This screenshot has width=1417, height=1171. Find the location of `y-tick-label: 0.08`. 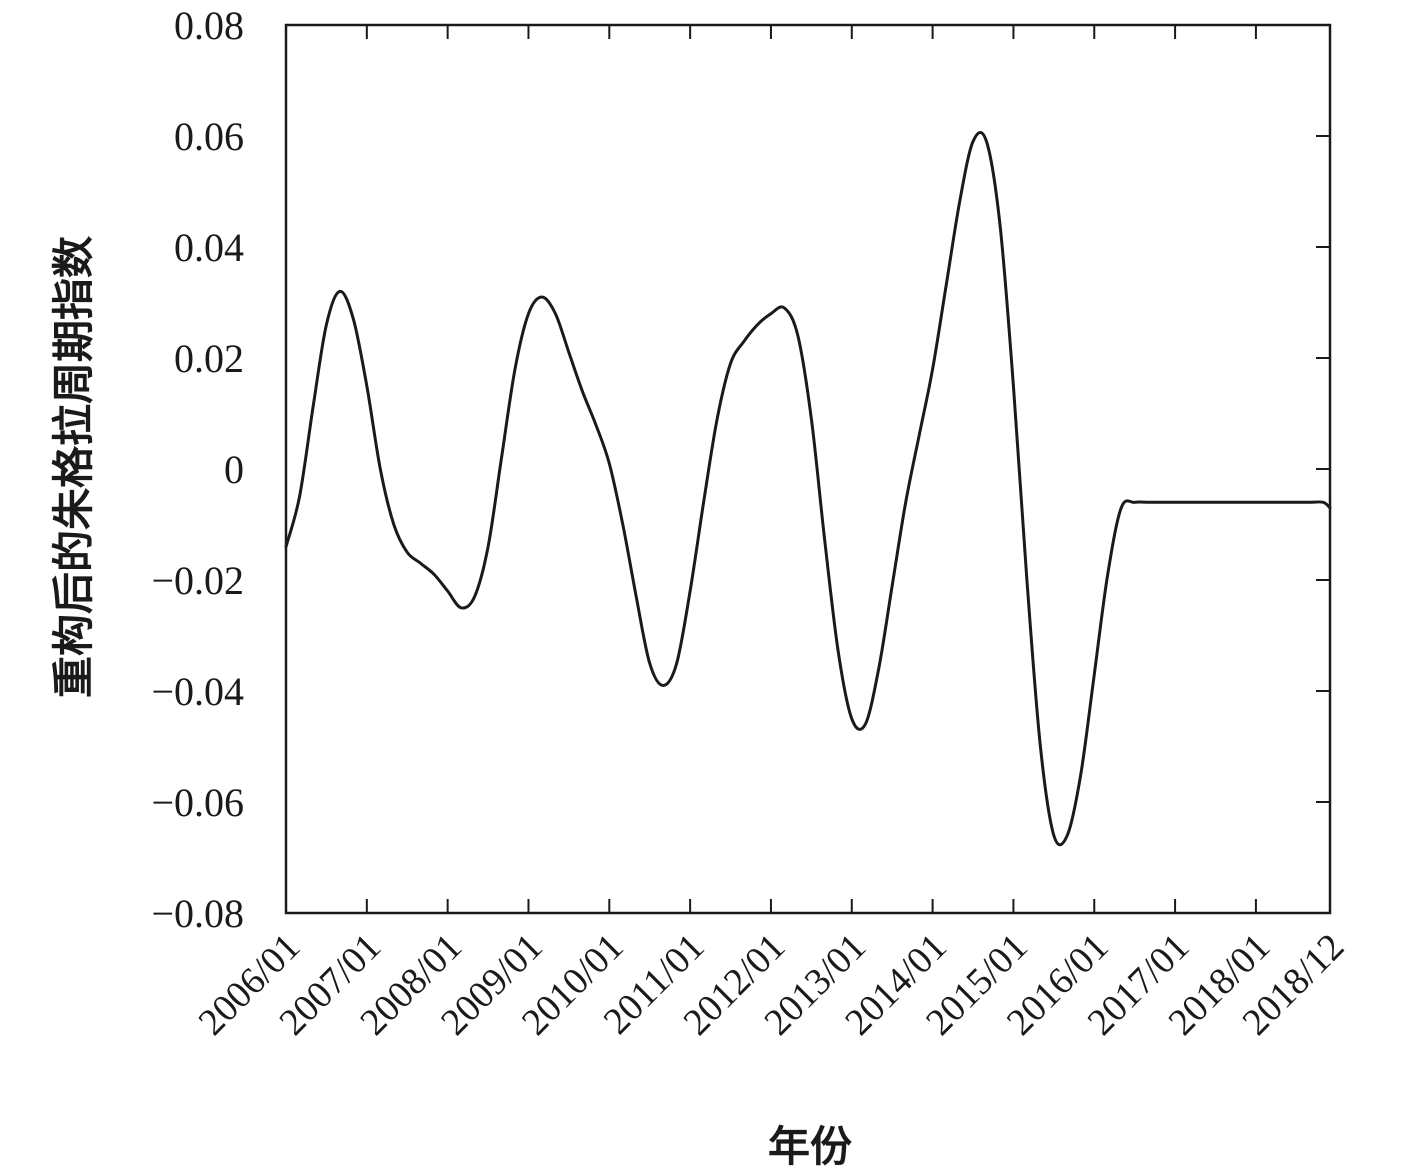

y-tick-label: 0.08 is located at coordinates (209, 25).